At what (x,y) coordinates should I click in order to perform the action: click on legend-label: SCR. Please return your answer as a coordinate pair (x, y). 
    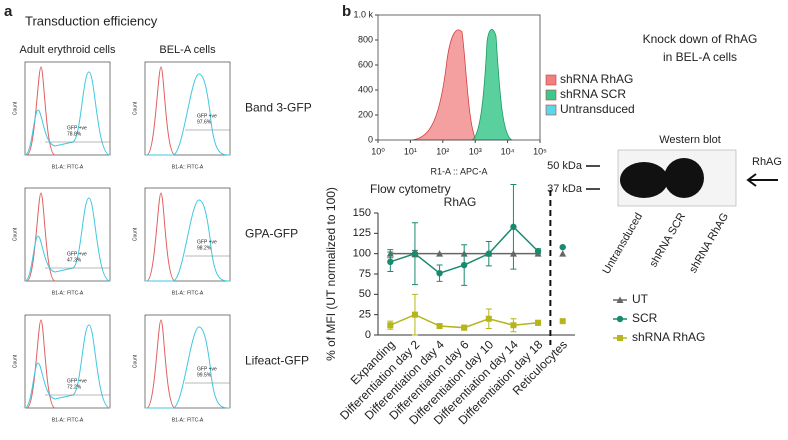
    Looking at the image, I should click on (645, 318).